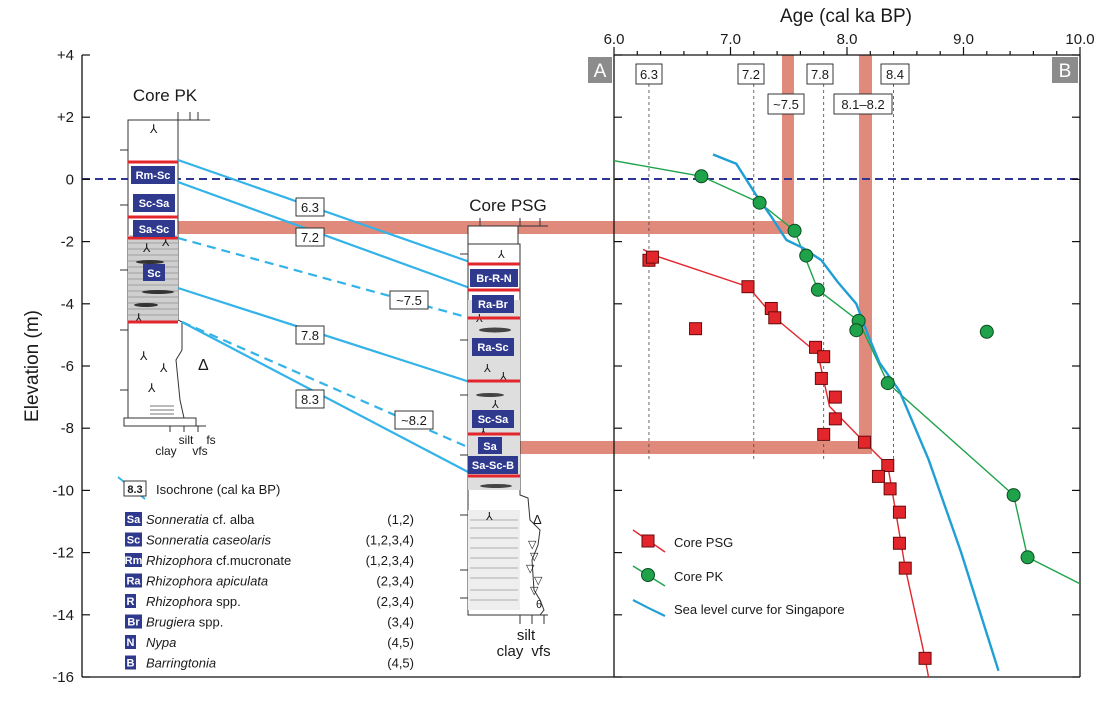  Describe the element at coordinates (32, 366) in the screenshot. I see `y-axis-label: Elevation (m)` at that location.